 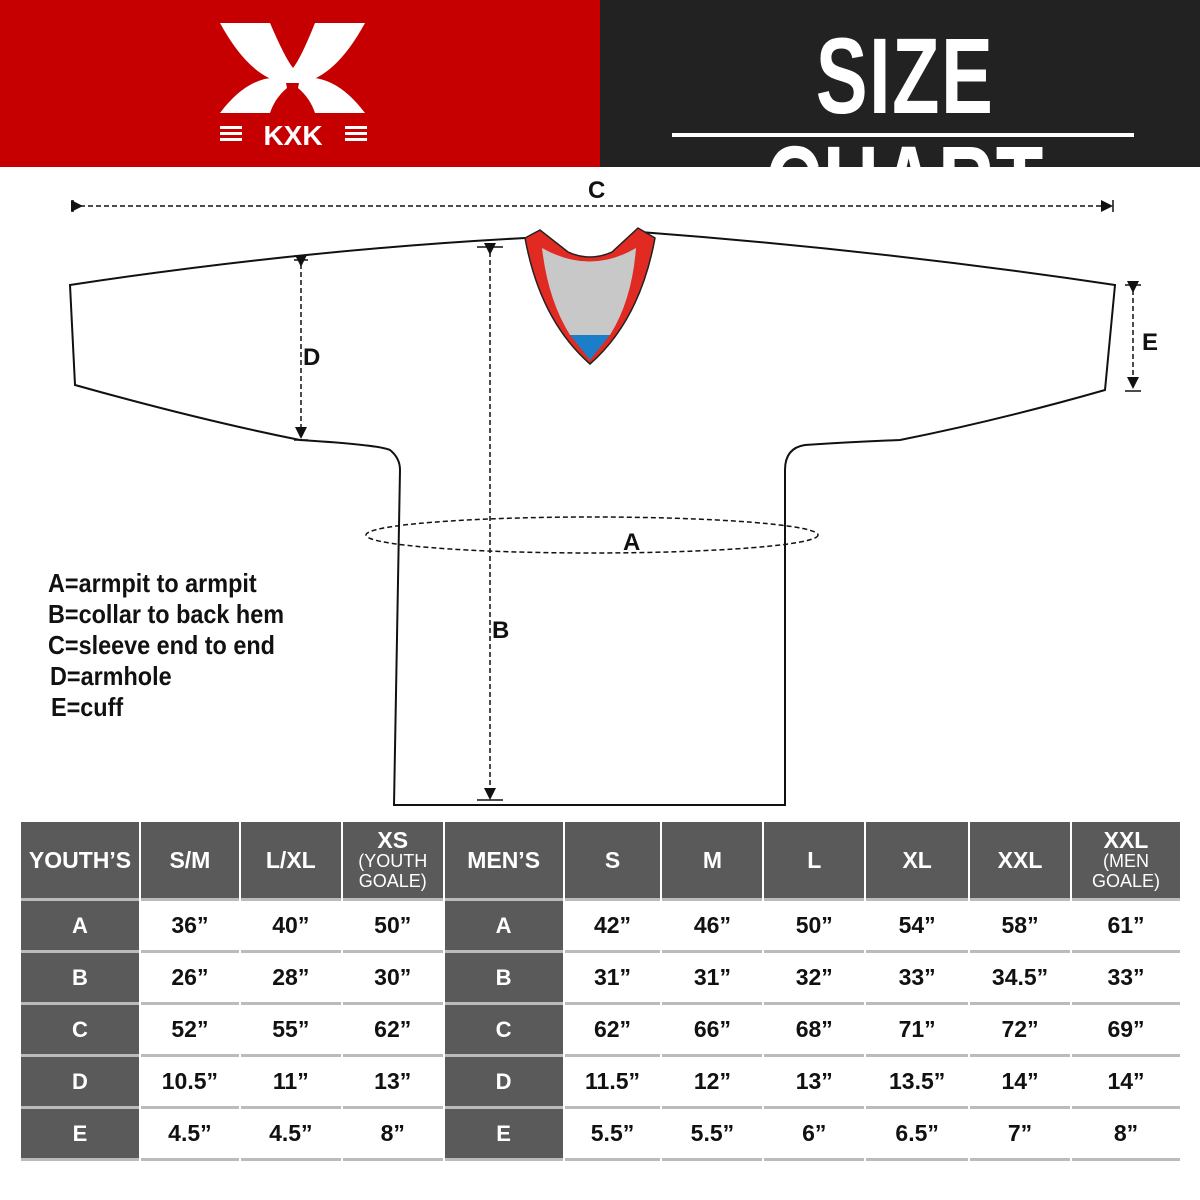 I want to click on table-cell: 32”, so click(x=814, y=979).